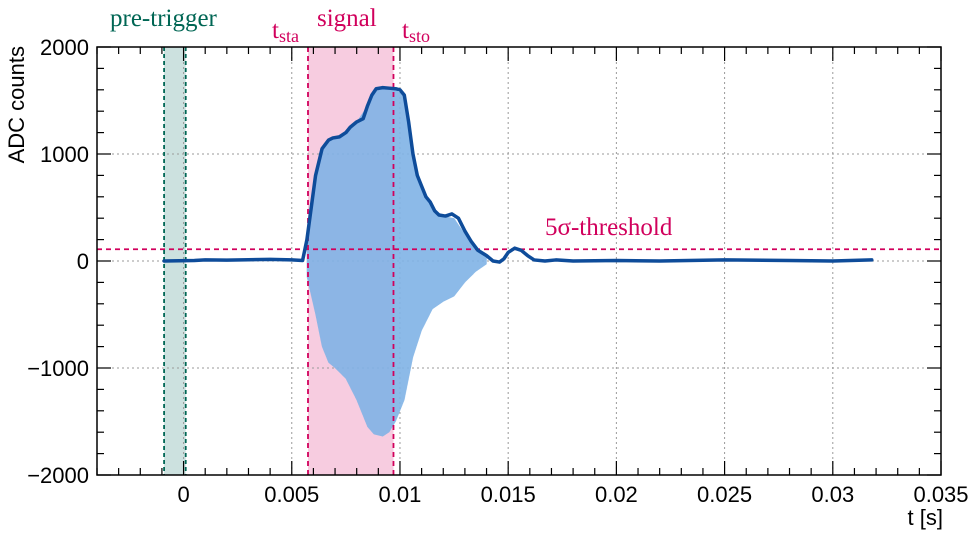 The height and width of the screenshot is (533, 975). What do you see at coordinates (275, 30) in the screenshot?
I see `tsta-base: t` at bounding box center [275, 30].